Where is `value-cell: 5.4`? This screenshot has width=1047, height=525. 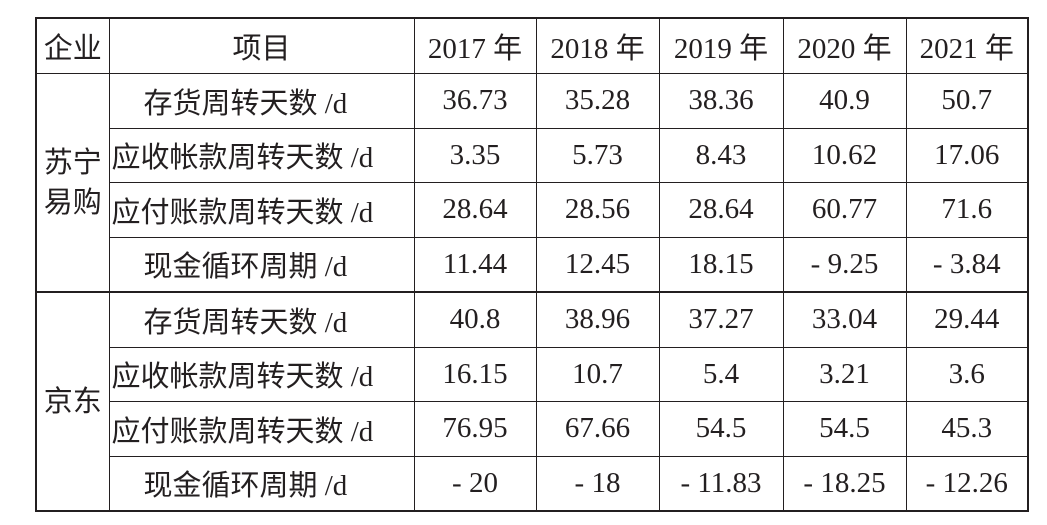 value-cell: 5.4 is located at coordinates (721, 374).